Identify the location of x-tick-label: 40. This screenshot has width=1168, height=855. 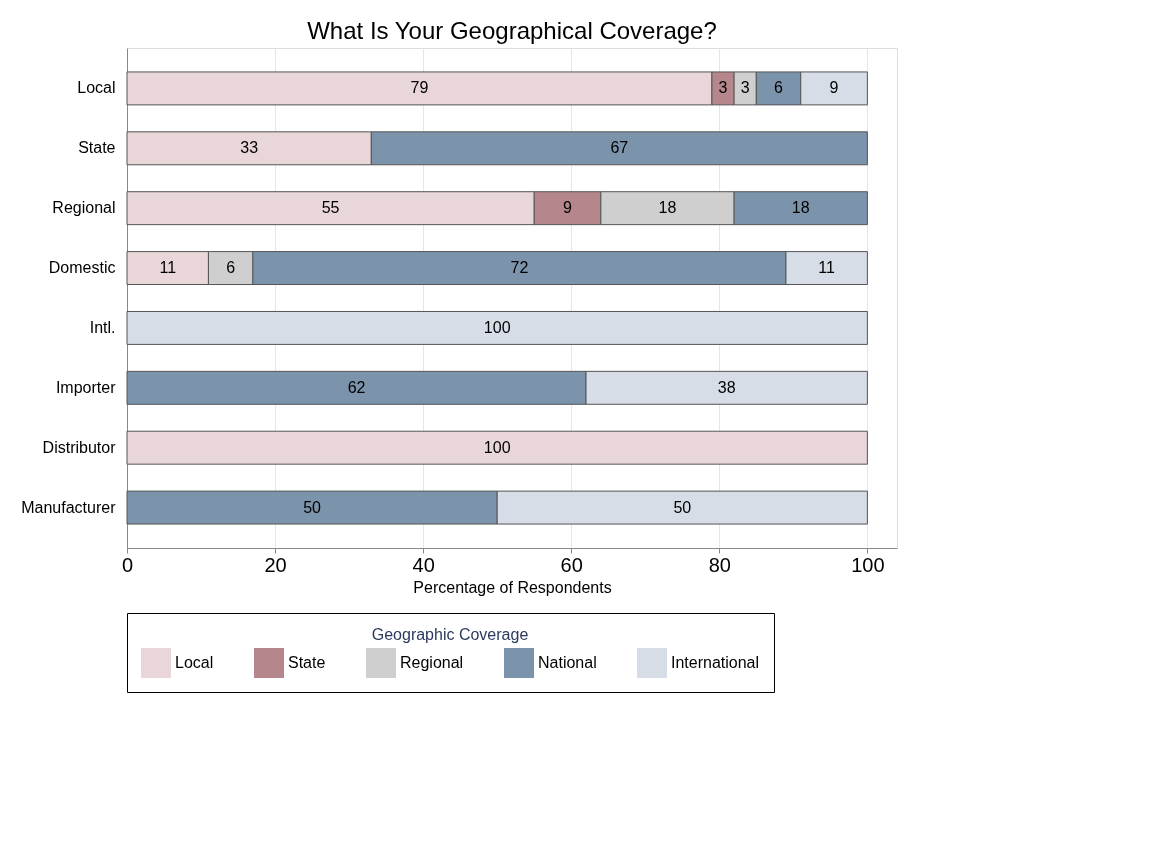
(423, 564).